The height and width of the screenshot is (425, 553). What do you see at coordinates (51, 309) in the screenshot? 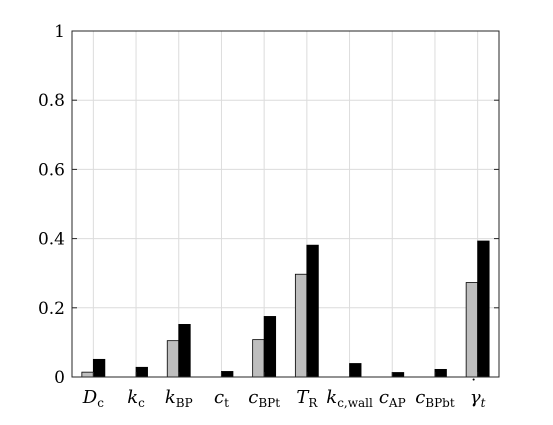
I see `y-tick-label: 0.2` at bounding box center [51, 309].